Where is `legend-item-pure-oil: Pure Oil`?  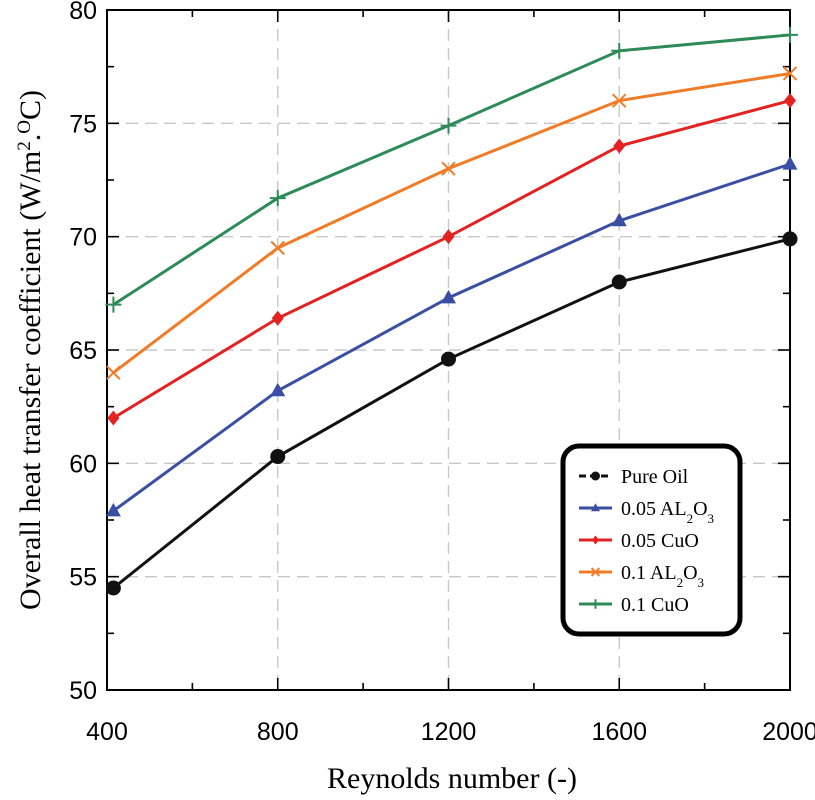 legend-item-pure-oil: Pure Oil is located at coordinates (634, 477).